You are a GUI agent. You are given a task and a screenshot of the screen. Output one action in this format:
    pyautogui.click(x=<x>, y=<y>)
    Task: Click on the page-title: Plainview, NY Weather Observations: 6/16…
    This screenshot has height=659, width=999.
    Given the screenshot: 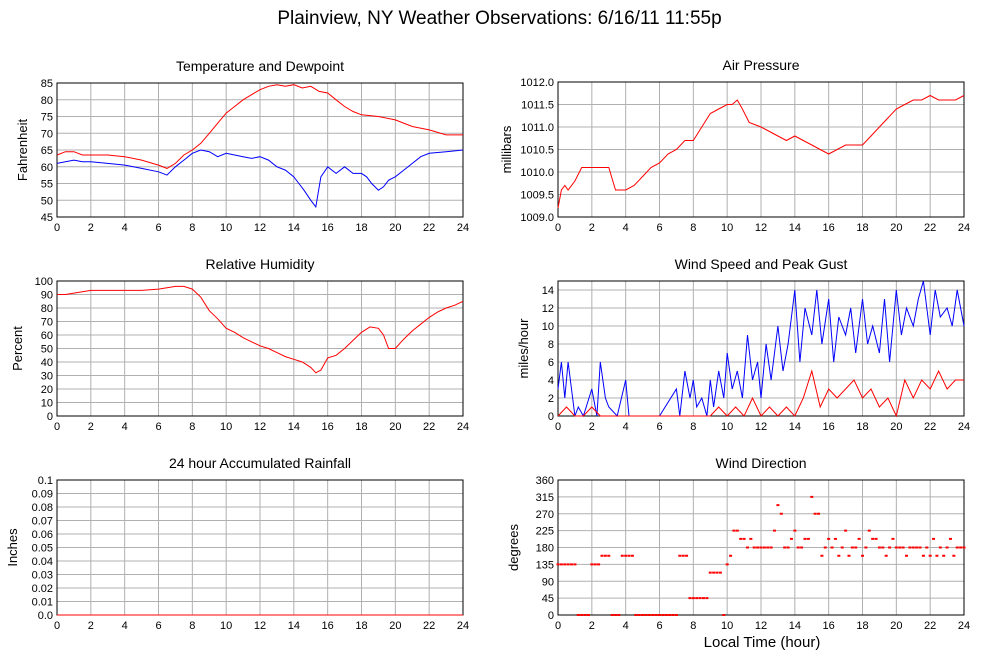 What is the action you would take?
    pyautogui.click(x=499, y=18)
    